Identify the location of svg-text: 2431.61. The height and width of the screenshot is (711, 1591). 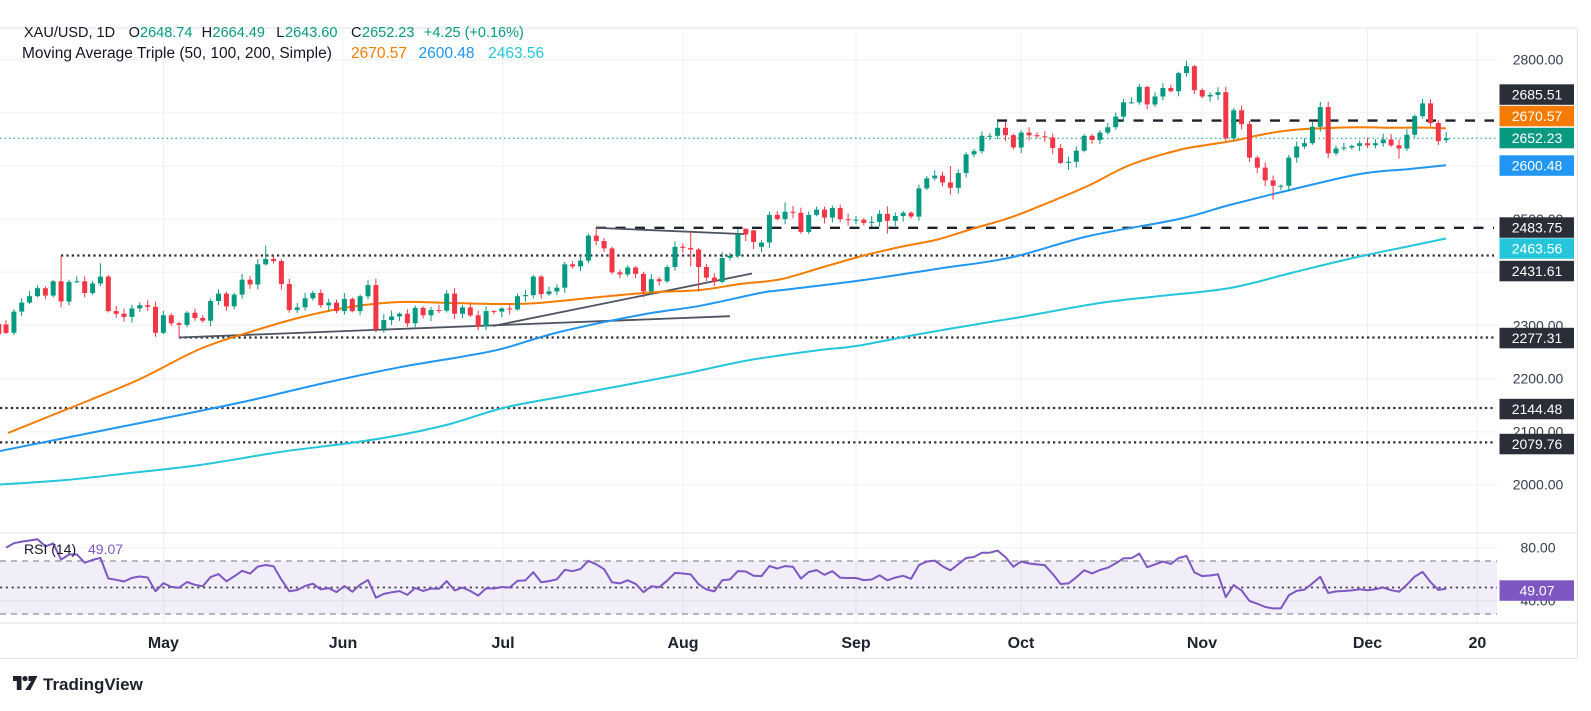
(1537, 271).